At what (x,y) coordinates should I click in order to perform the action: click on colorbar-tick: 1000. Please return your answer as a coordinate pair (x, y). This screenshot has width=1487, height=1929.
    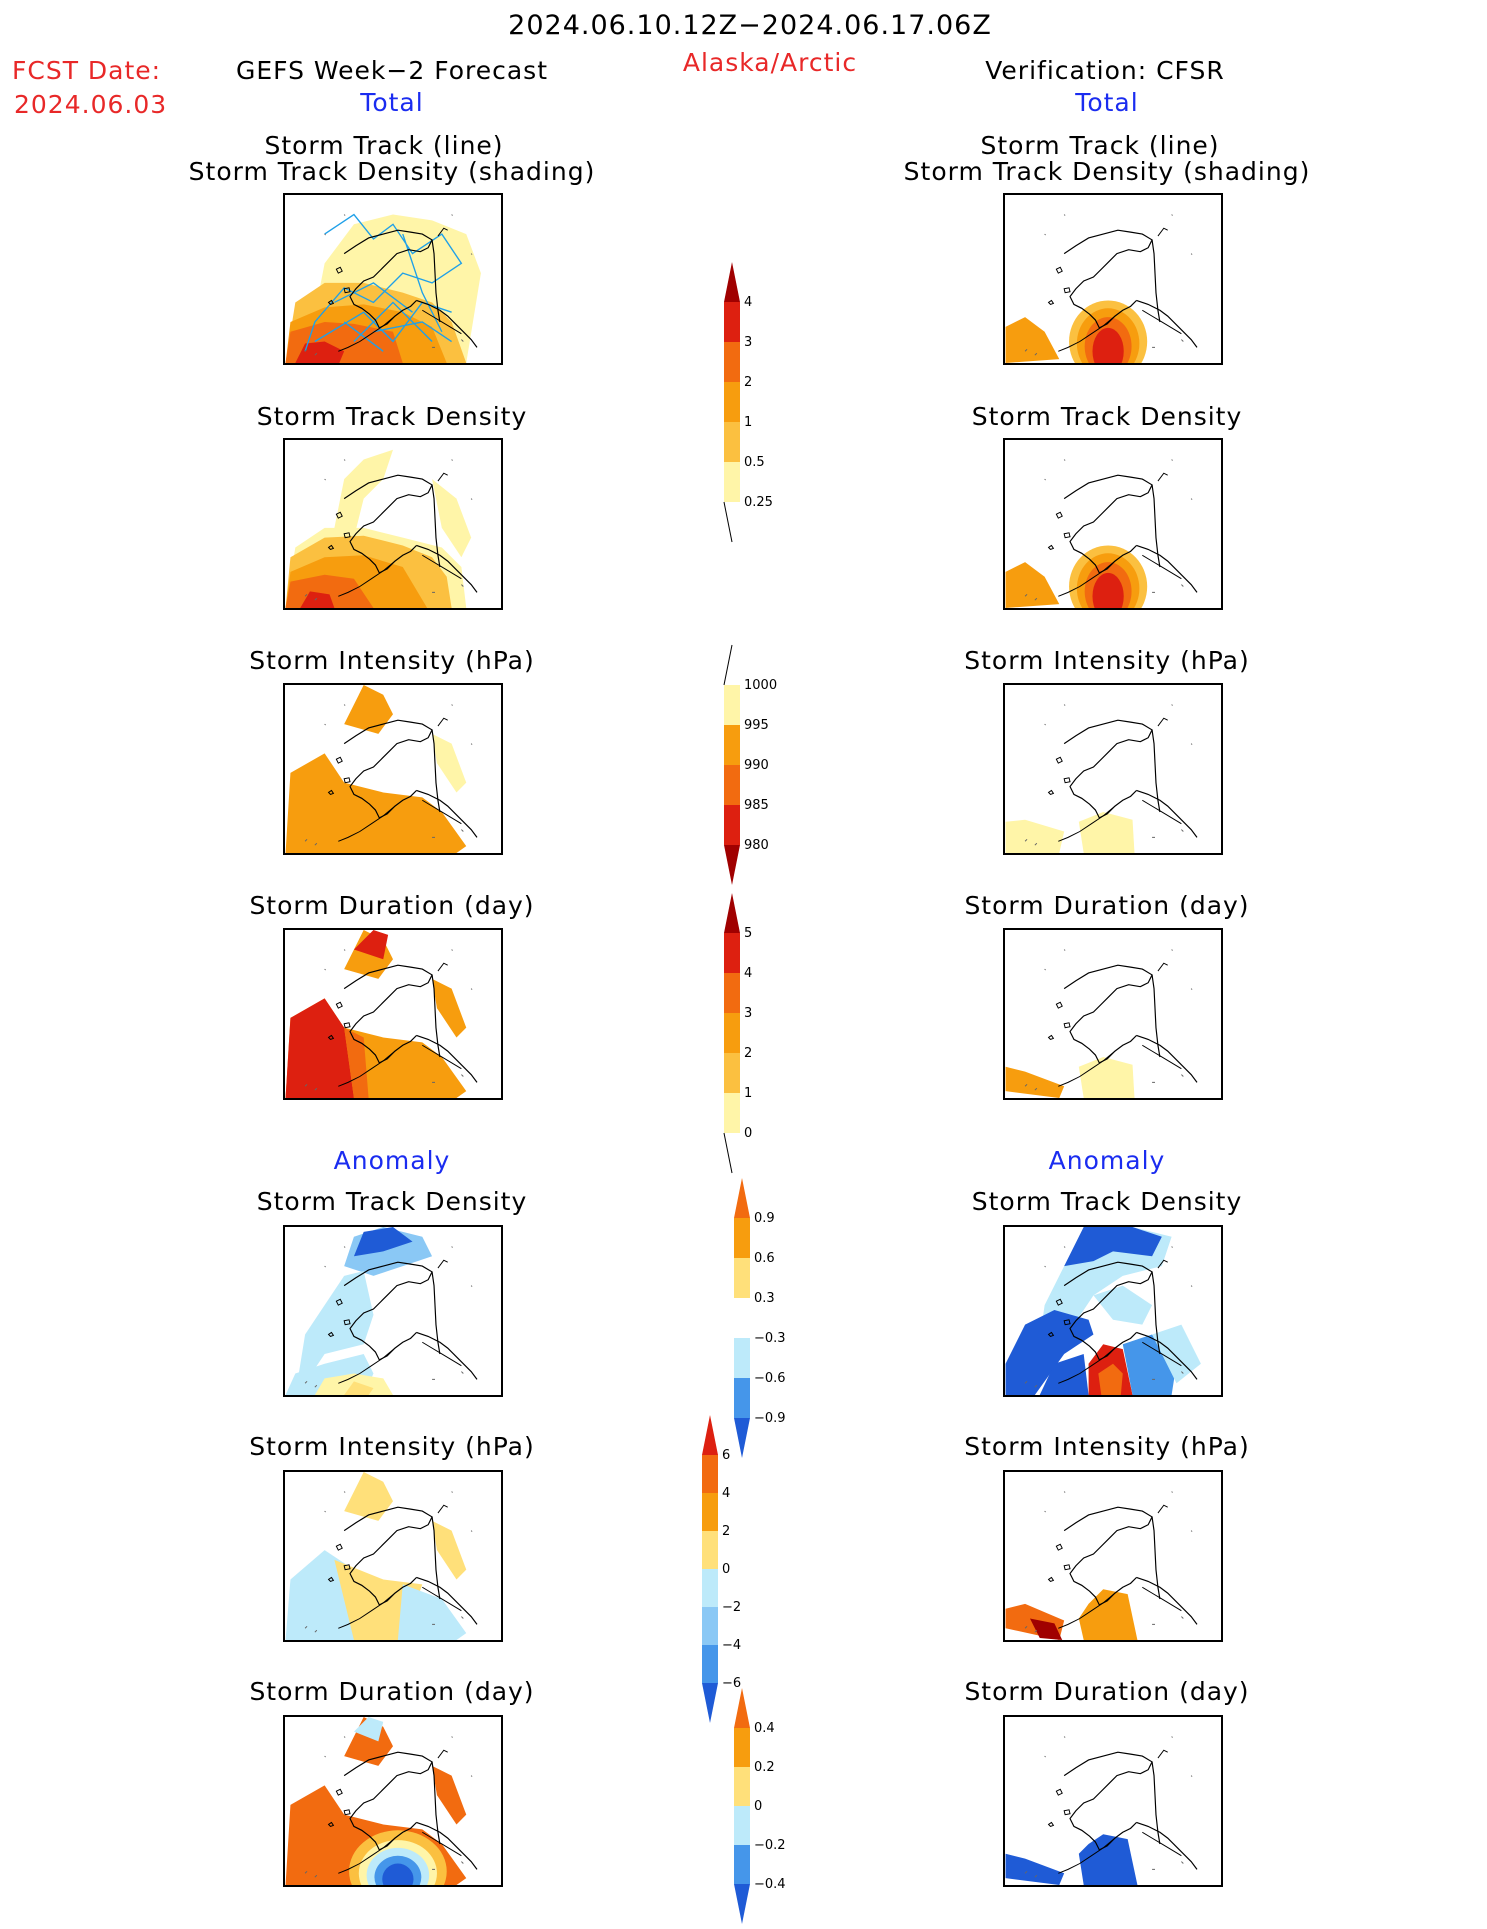
    Looking at the image, I should click on (760, 685).